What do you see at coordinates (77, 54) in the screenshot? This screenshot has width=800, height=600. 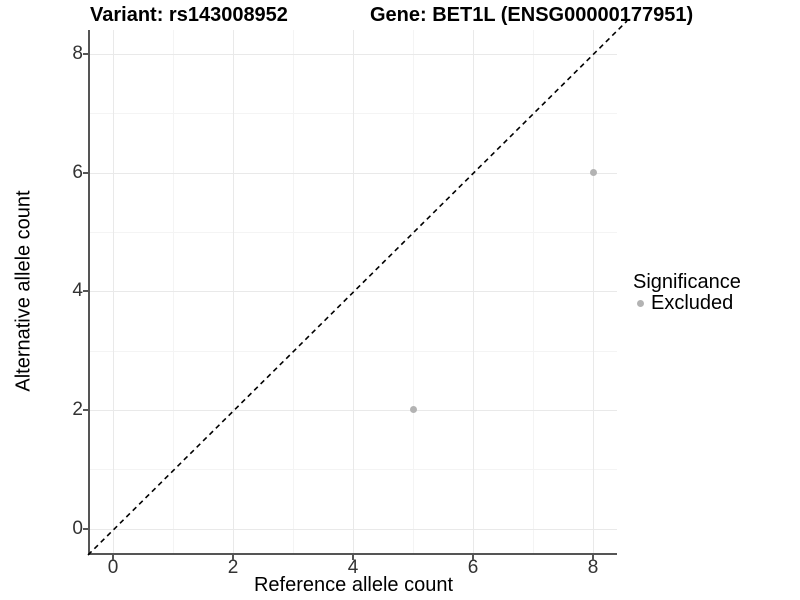 I see `y-tick-label: 8` at bounding box center [77, 54].